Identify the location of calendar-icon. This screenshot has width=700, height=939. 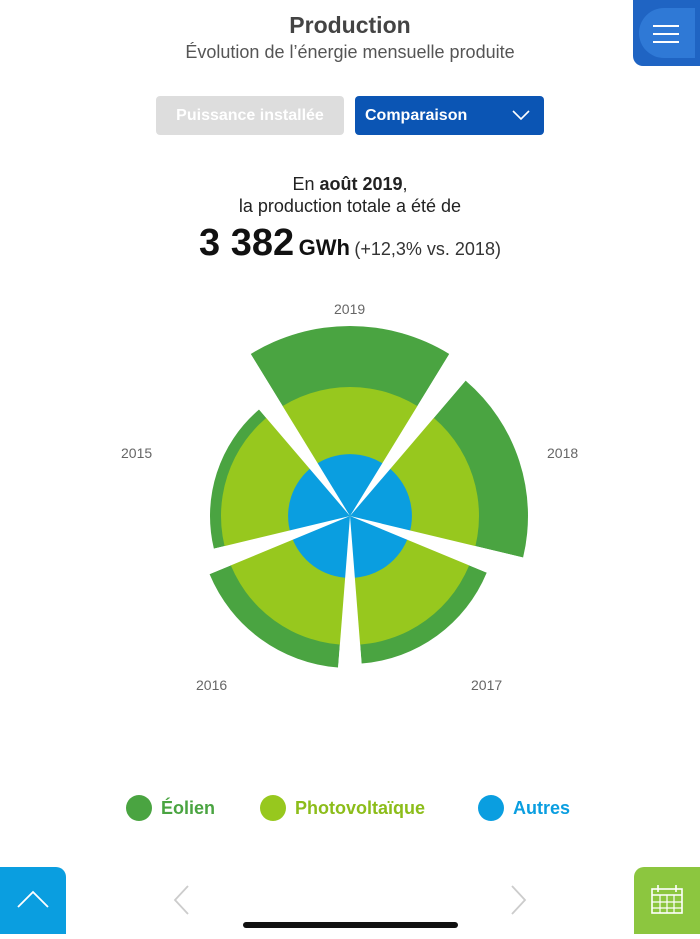
(667, 899).